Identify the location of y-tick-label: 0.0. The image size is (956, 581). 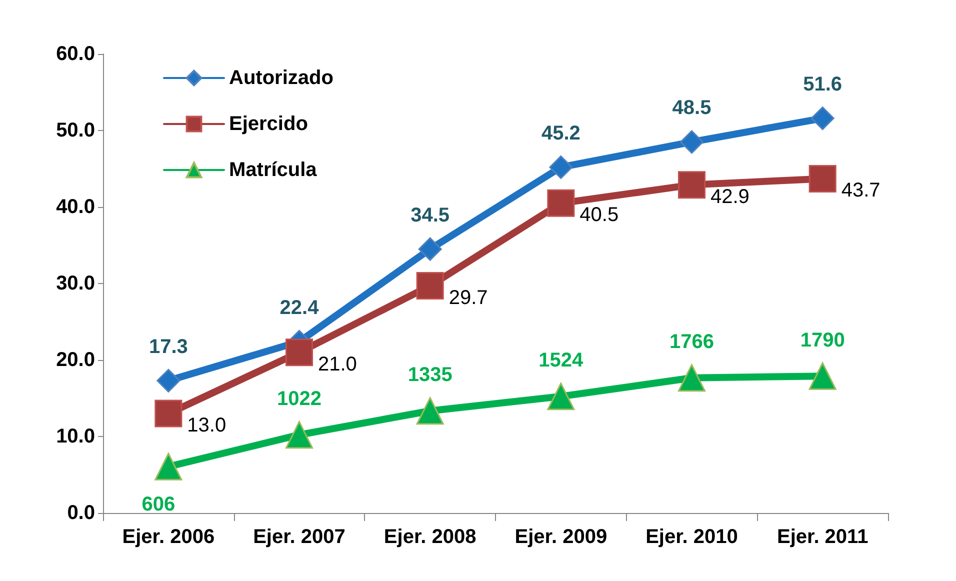
(81, 513).